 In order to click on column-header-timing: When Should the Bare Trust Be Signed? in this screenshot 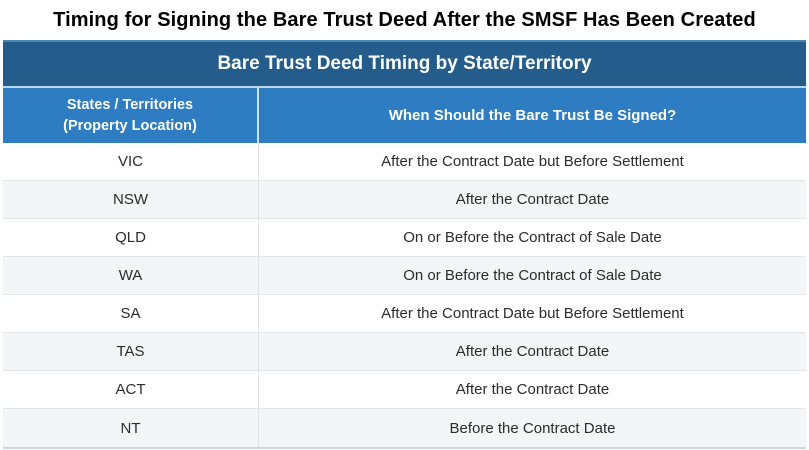, I will do `click(532, 115)`.